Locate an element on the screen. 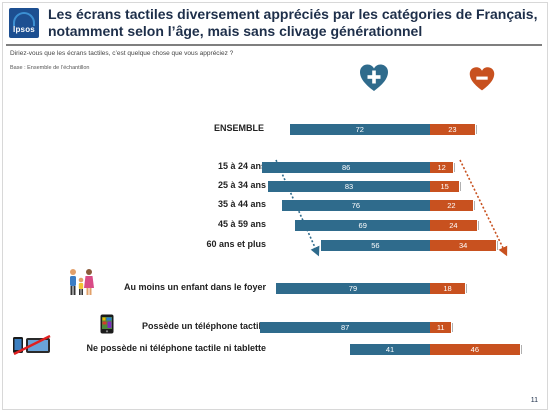 This screenshot has height=412, width=550. bar-positive: 83 is located at coordinates (349, 186).